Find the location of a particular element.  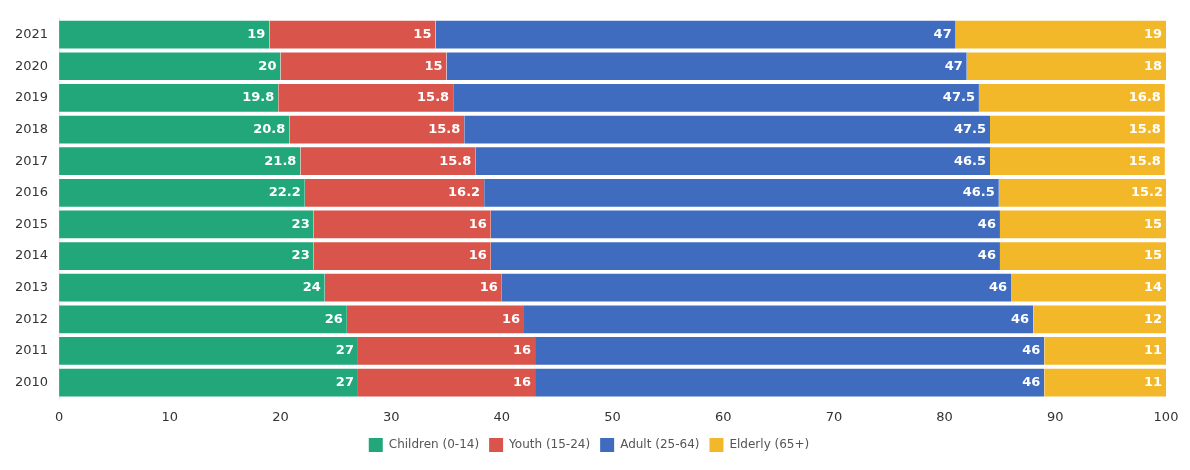

y-tick-label: 2010 is located at coordinates (31, 381).